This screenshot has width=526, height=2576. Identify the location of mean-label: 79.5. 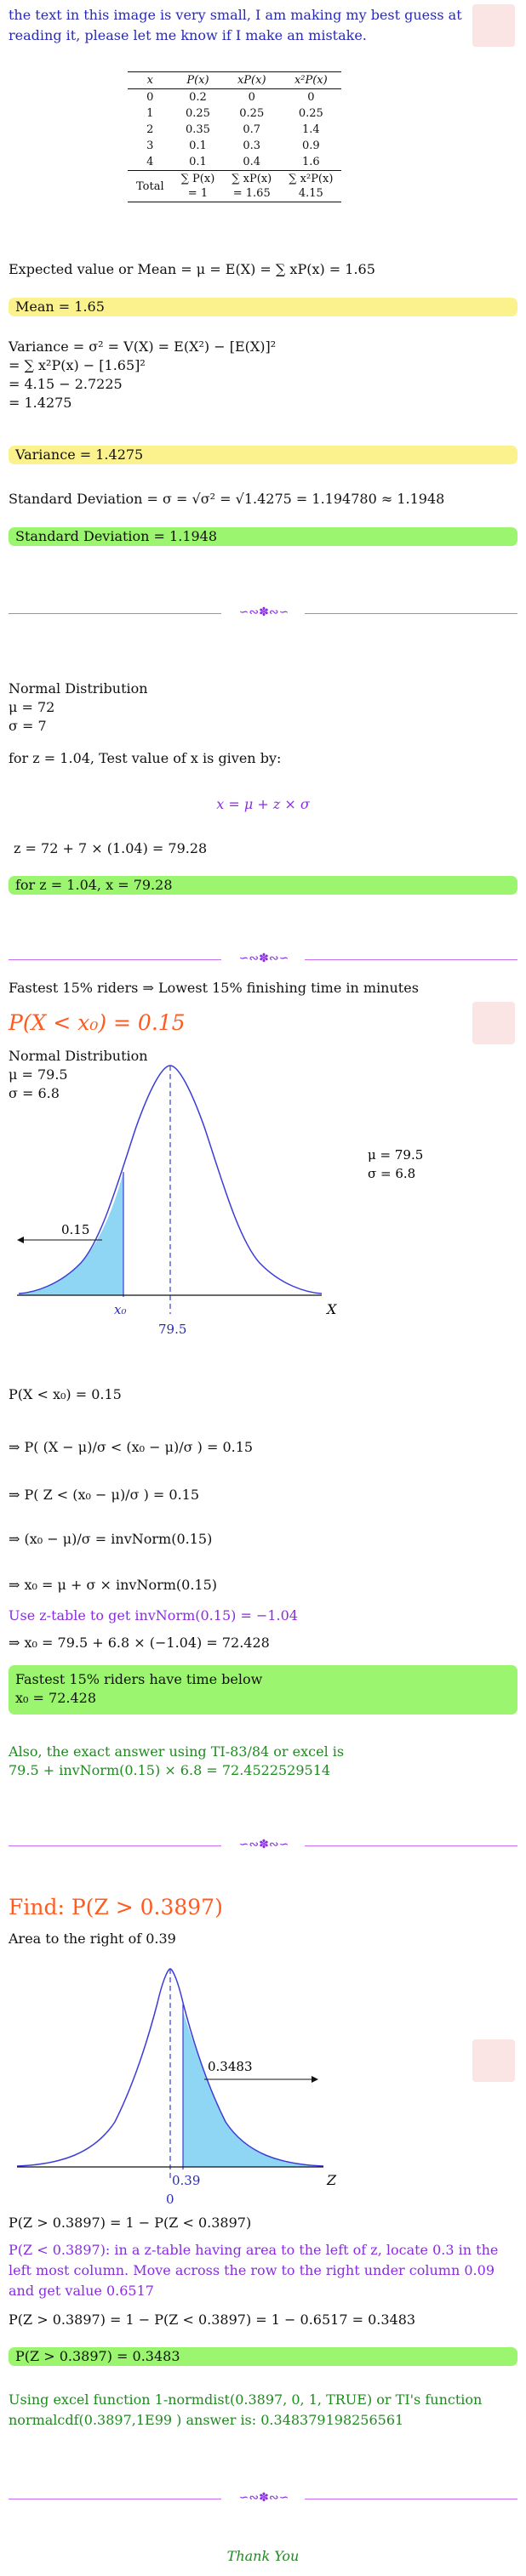
(172, 1329).